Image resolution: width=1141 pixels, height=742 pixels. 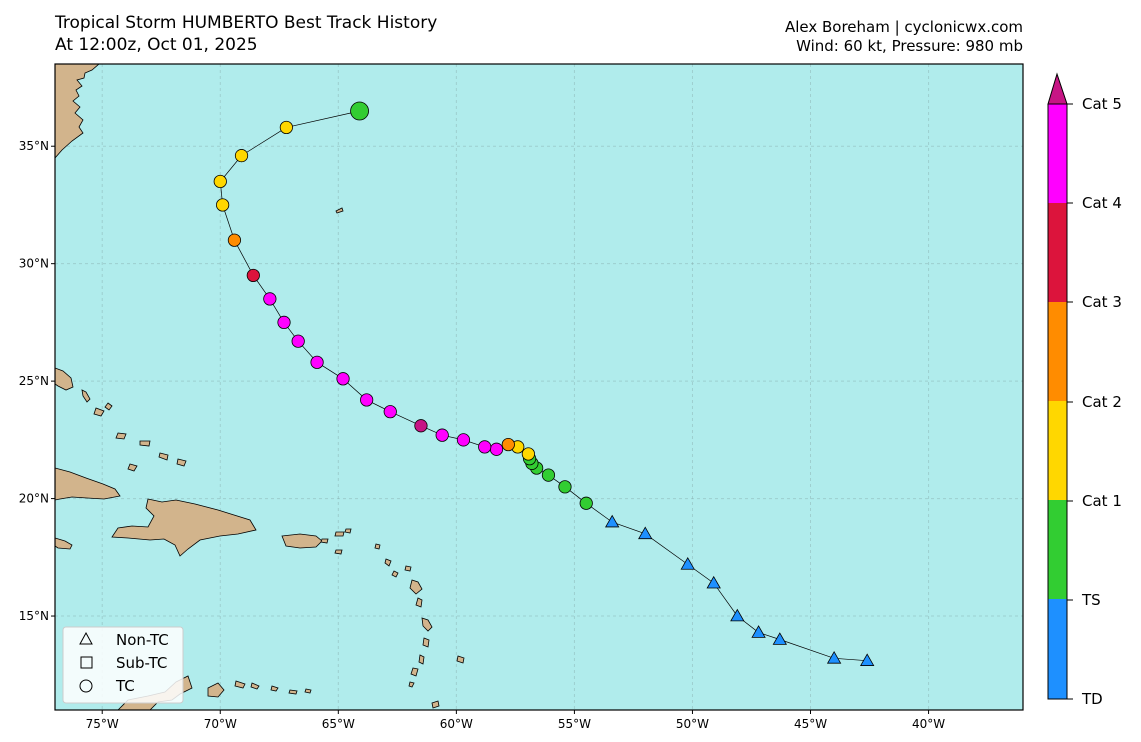 What do you see at coordinates (1057, 649) in the screenshot?
I see `colorbar-segment-td` at bounding box center [1057, 649].